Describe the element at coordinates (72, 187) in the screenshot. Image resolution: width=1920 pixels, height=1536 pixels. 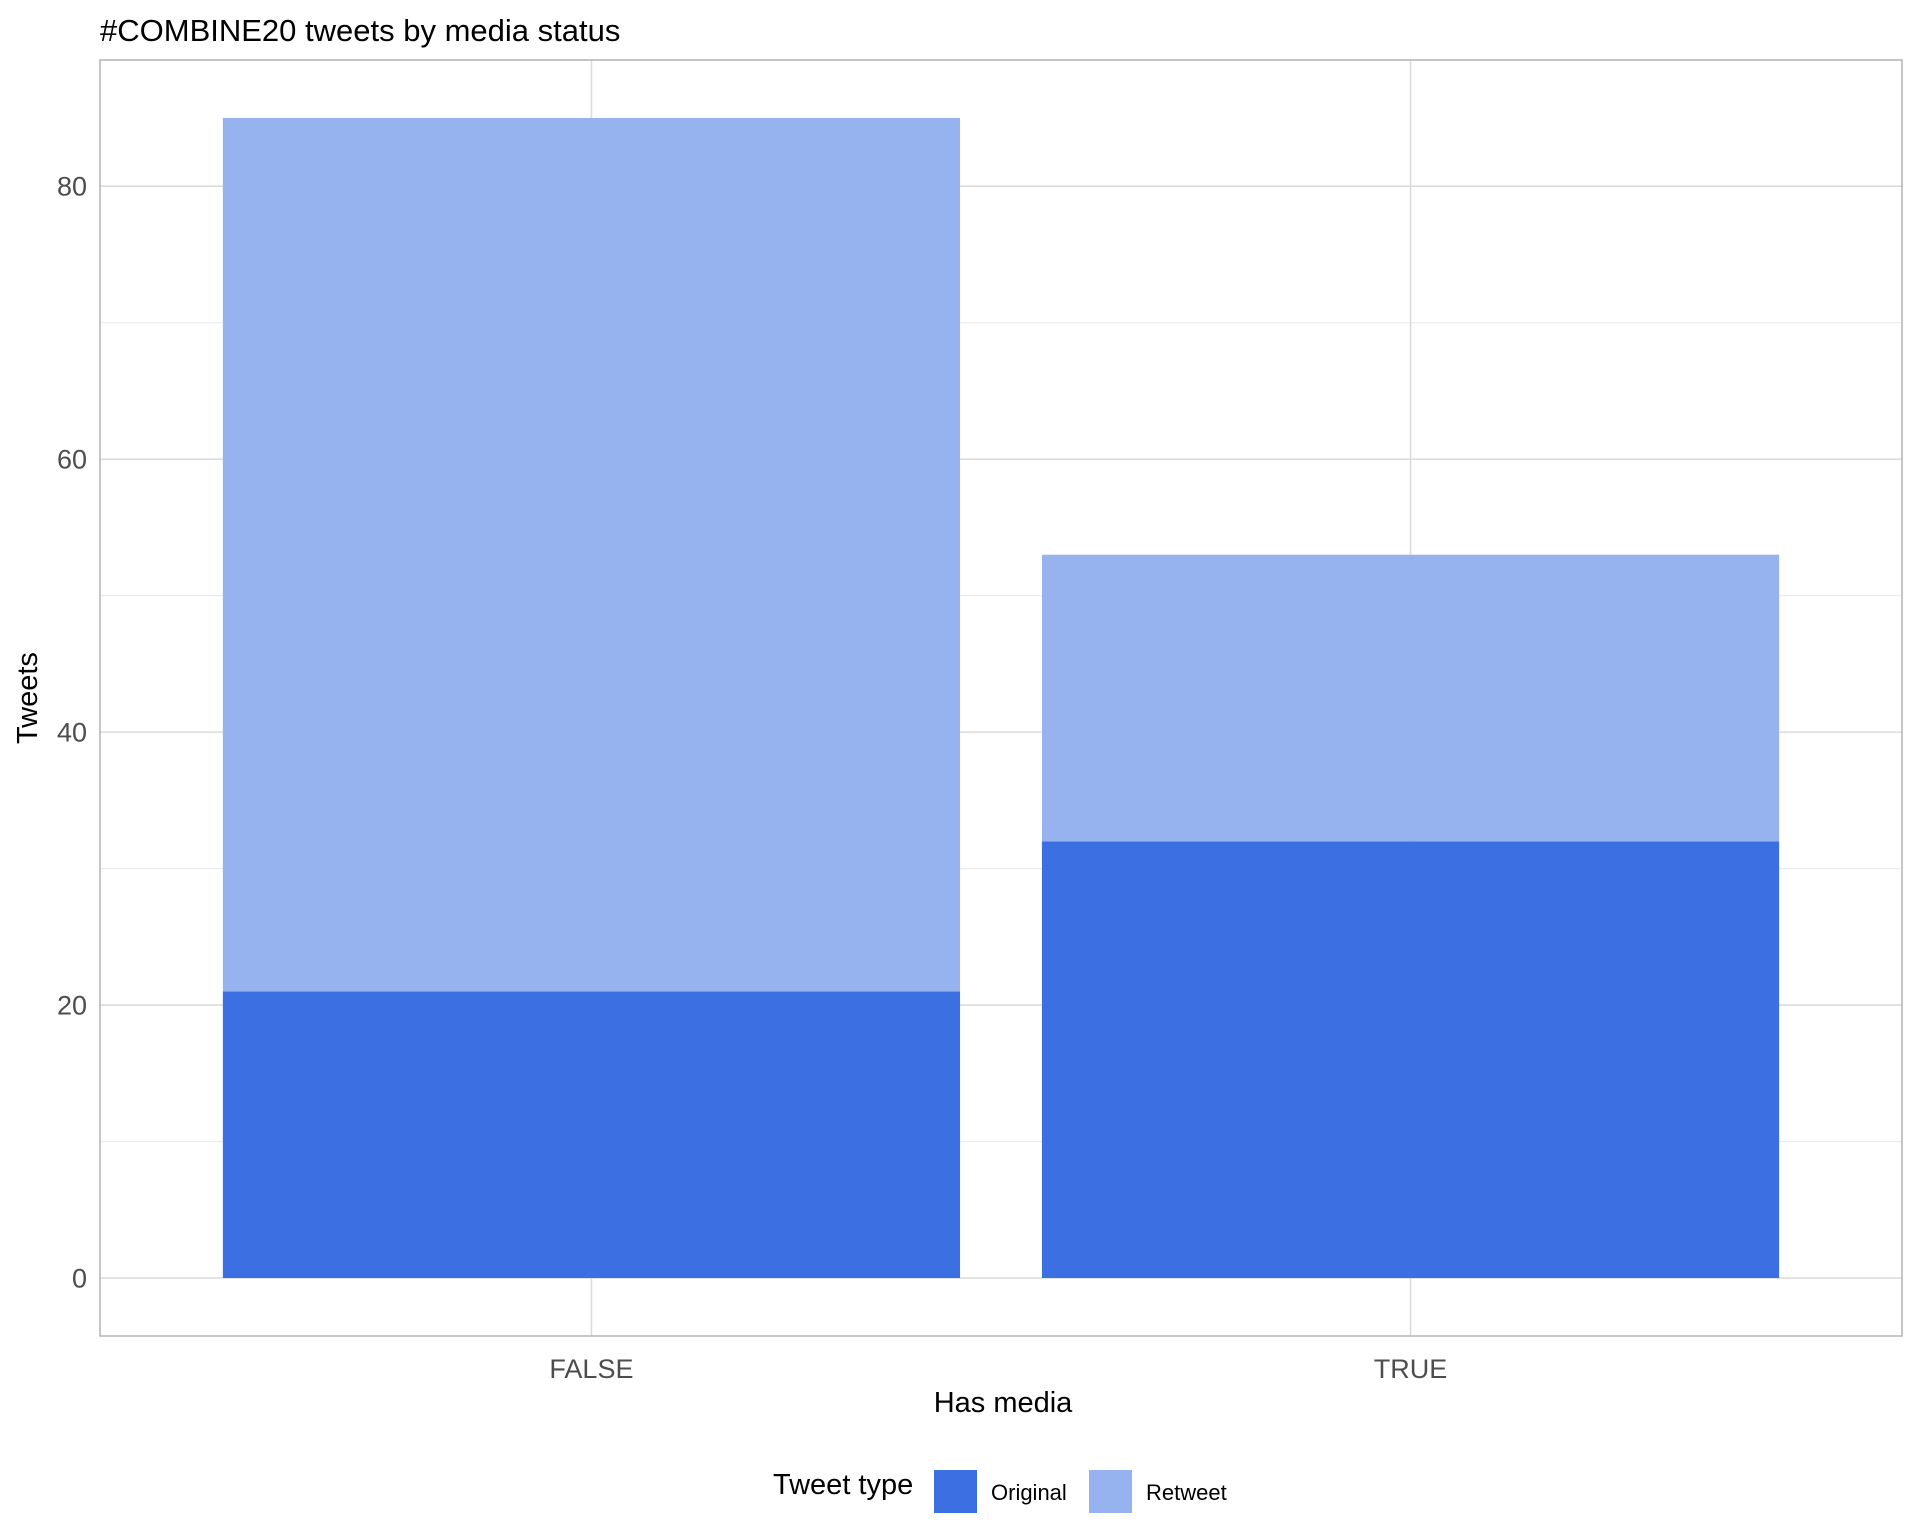
I see `y-tick-label: 80` at that location.